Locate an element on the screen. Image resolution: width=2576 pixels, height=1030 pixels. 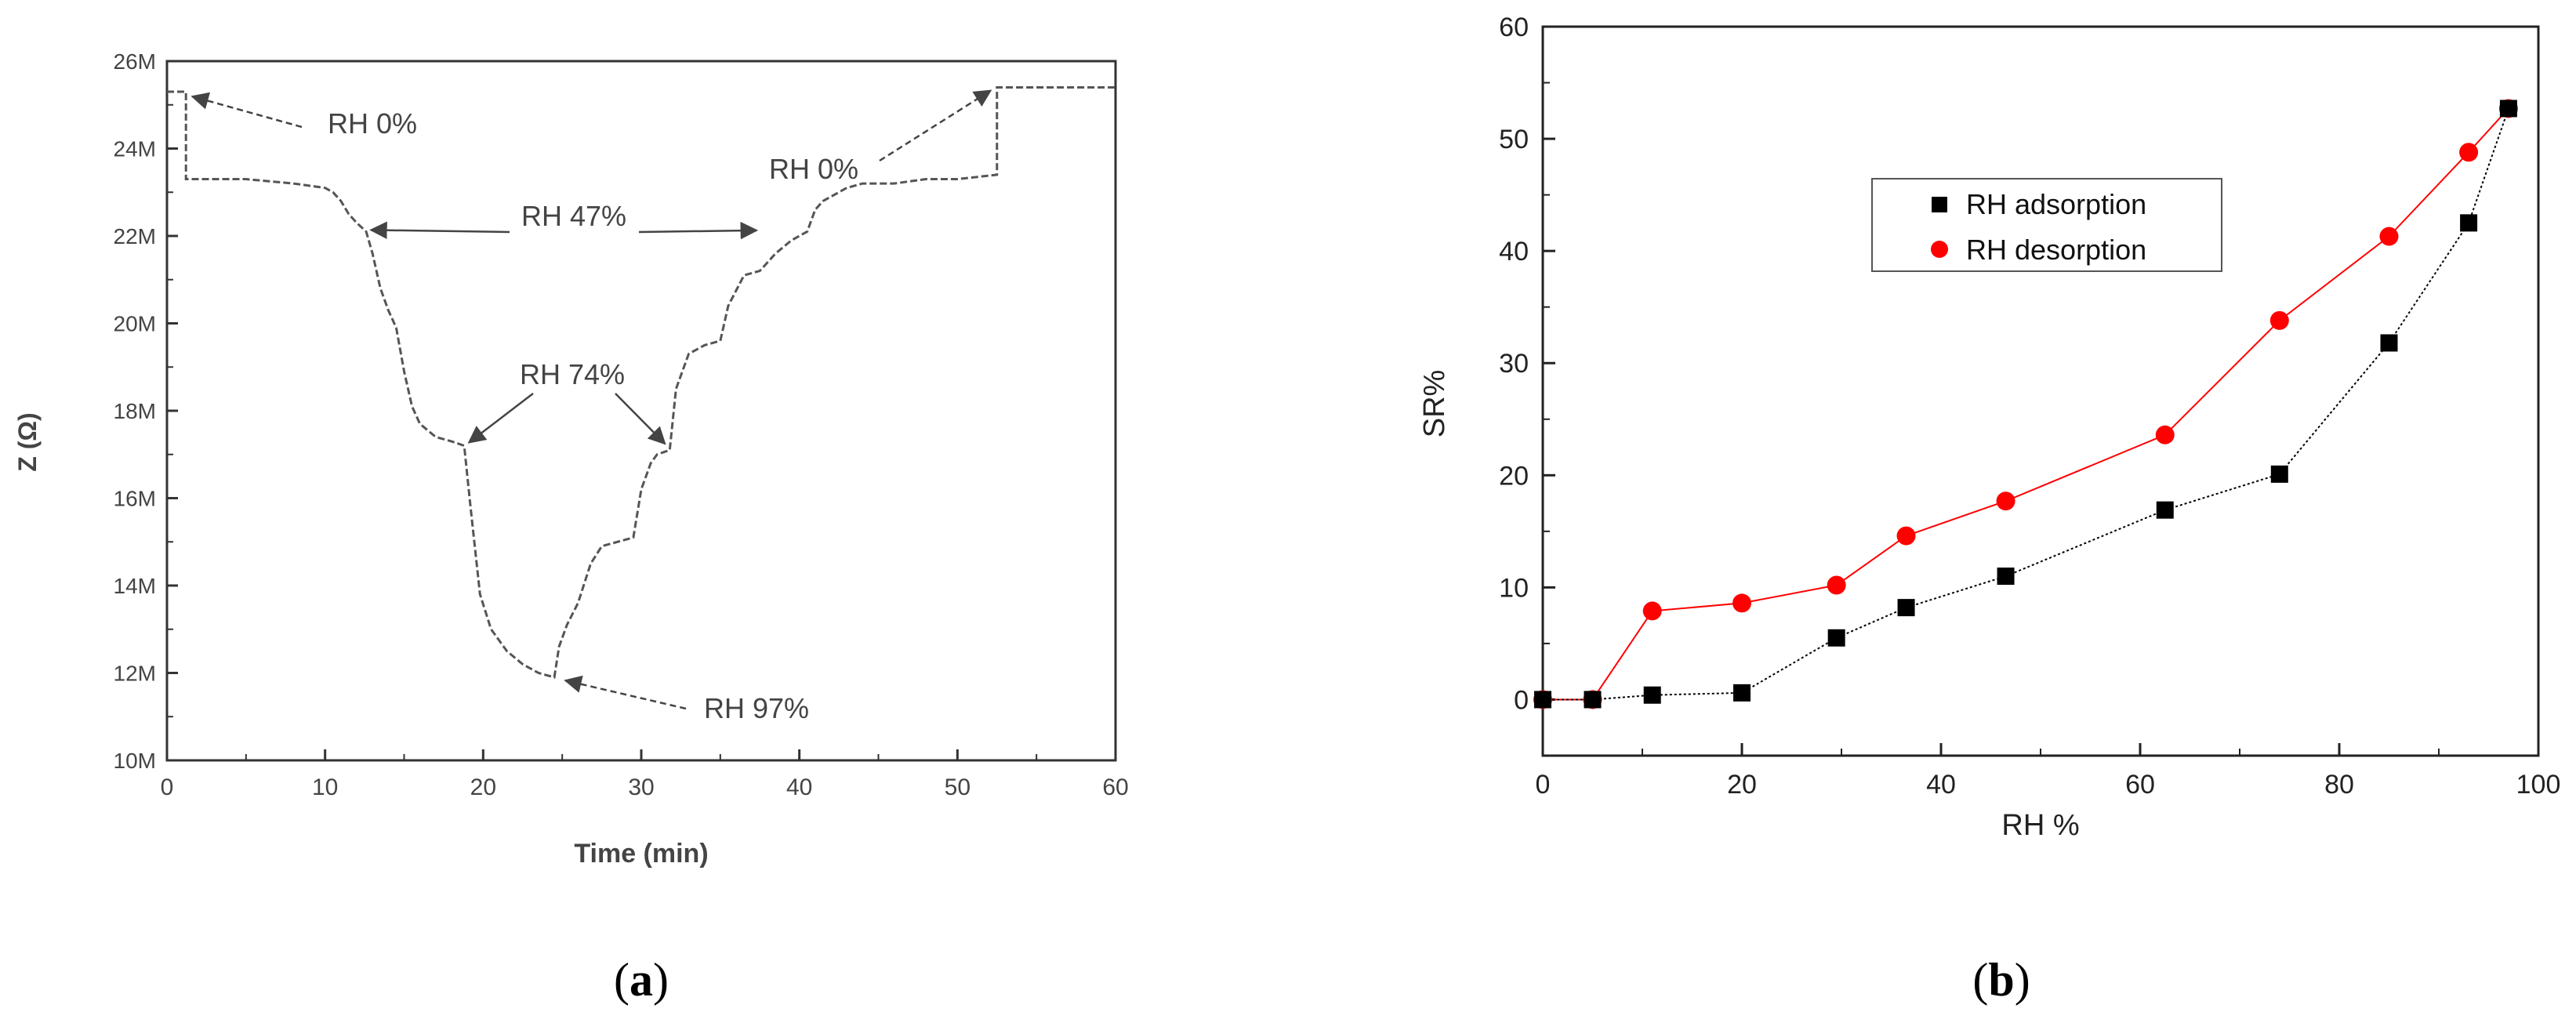
chart-a-annotation-rh0-left: RH 0% is located at coordinates (373, 123).